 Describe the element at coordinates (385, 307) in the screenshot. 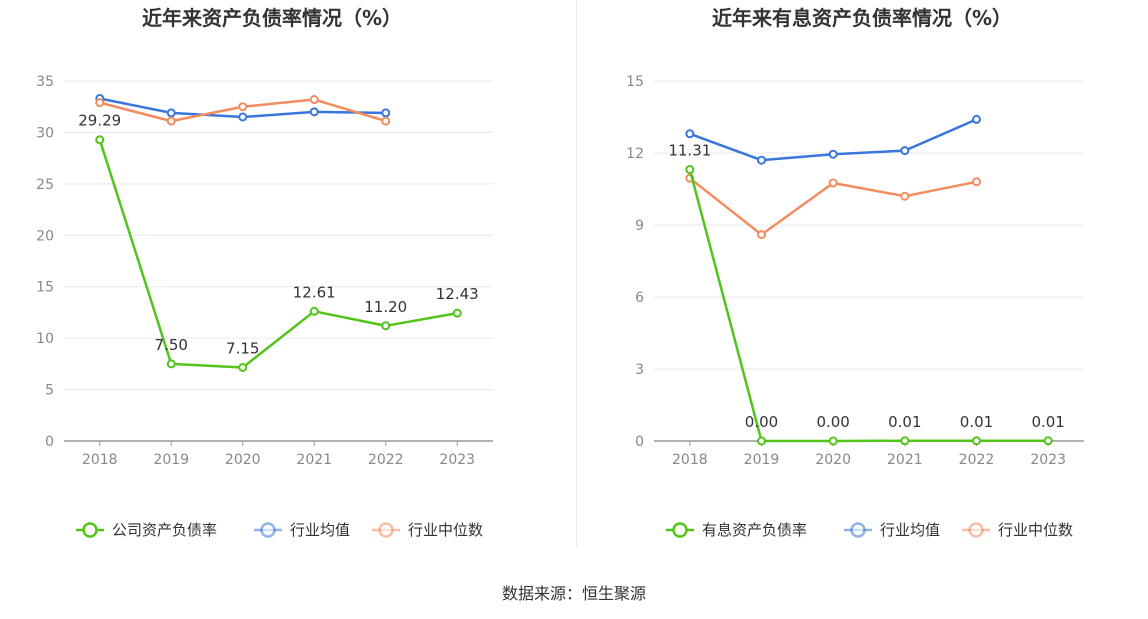

I see `data-label: 11.20` at that location.